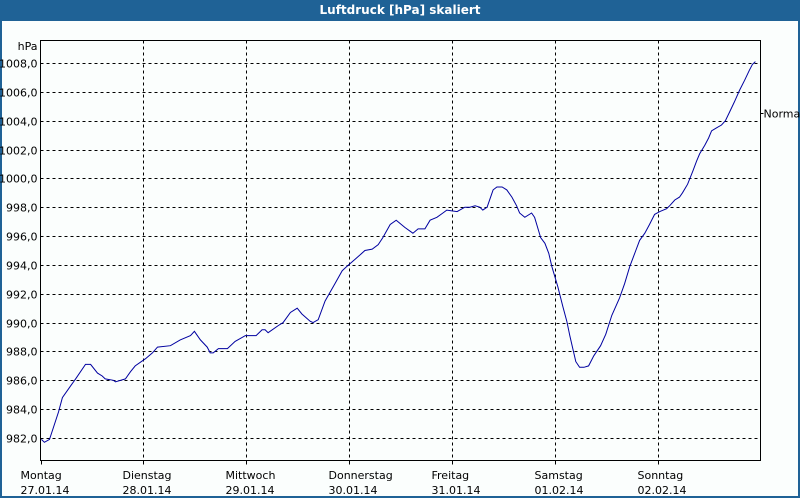 The width and height of the screenshot is (800, 500). Describe the element at coordinates (19, 151) in the screenshot. I see `y-tick-label: 1002,0` at that location.